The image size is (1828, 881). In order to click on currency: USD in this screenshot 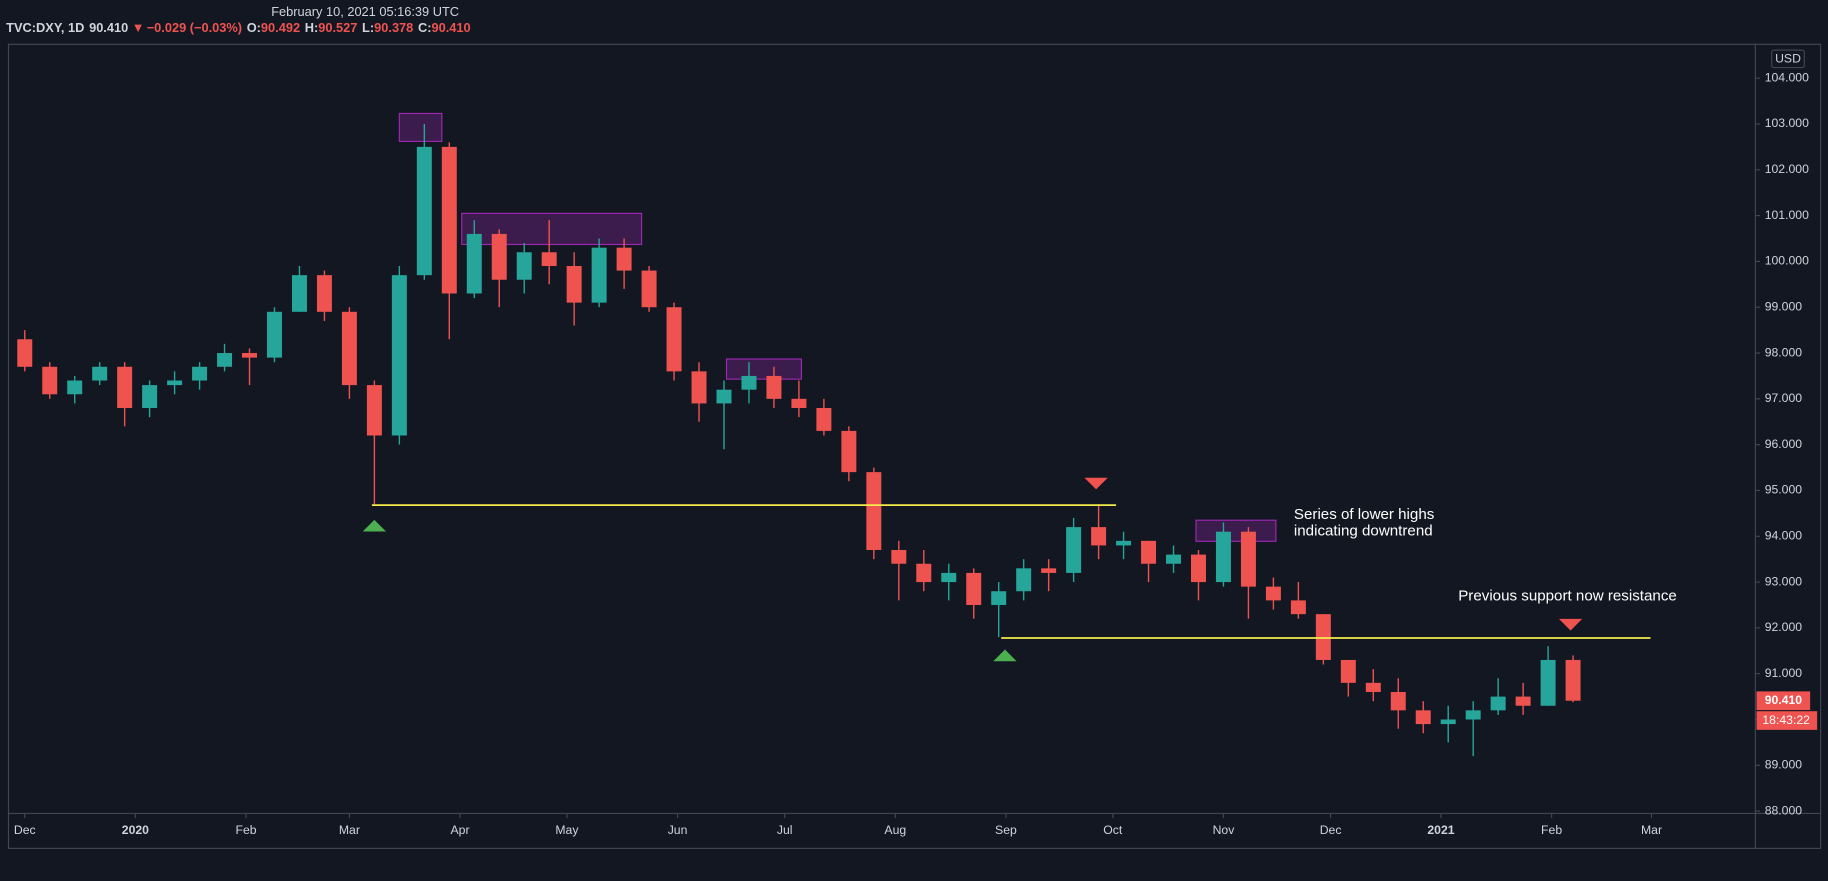, I will do `click(1788, 59)`.